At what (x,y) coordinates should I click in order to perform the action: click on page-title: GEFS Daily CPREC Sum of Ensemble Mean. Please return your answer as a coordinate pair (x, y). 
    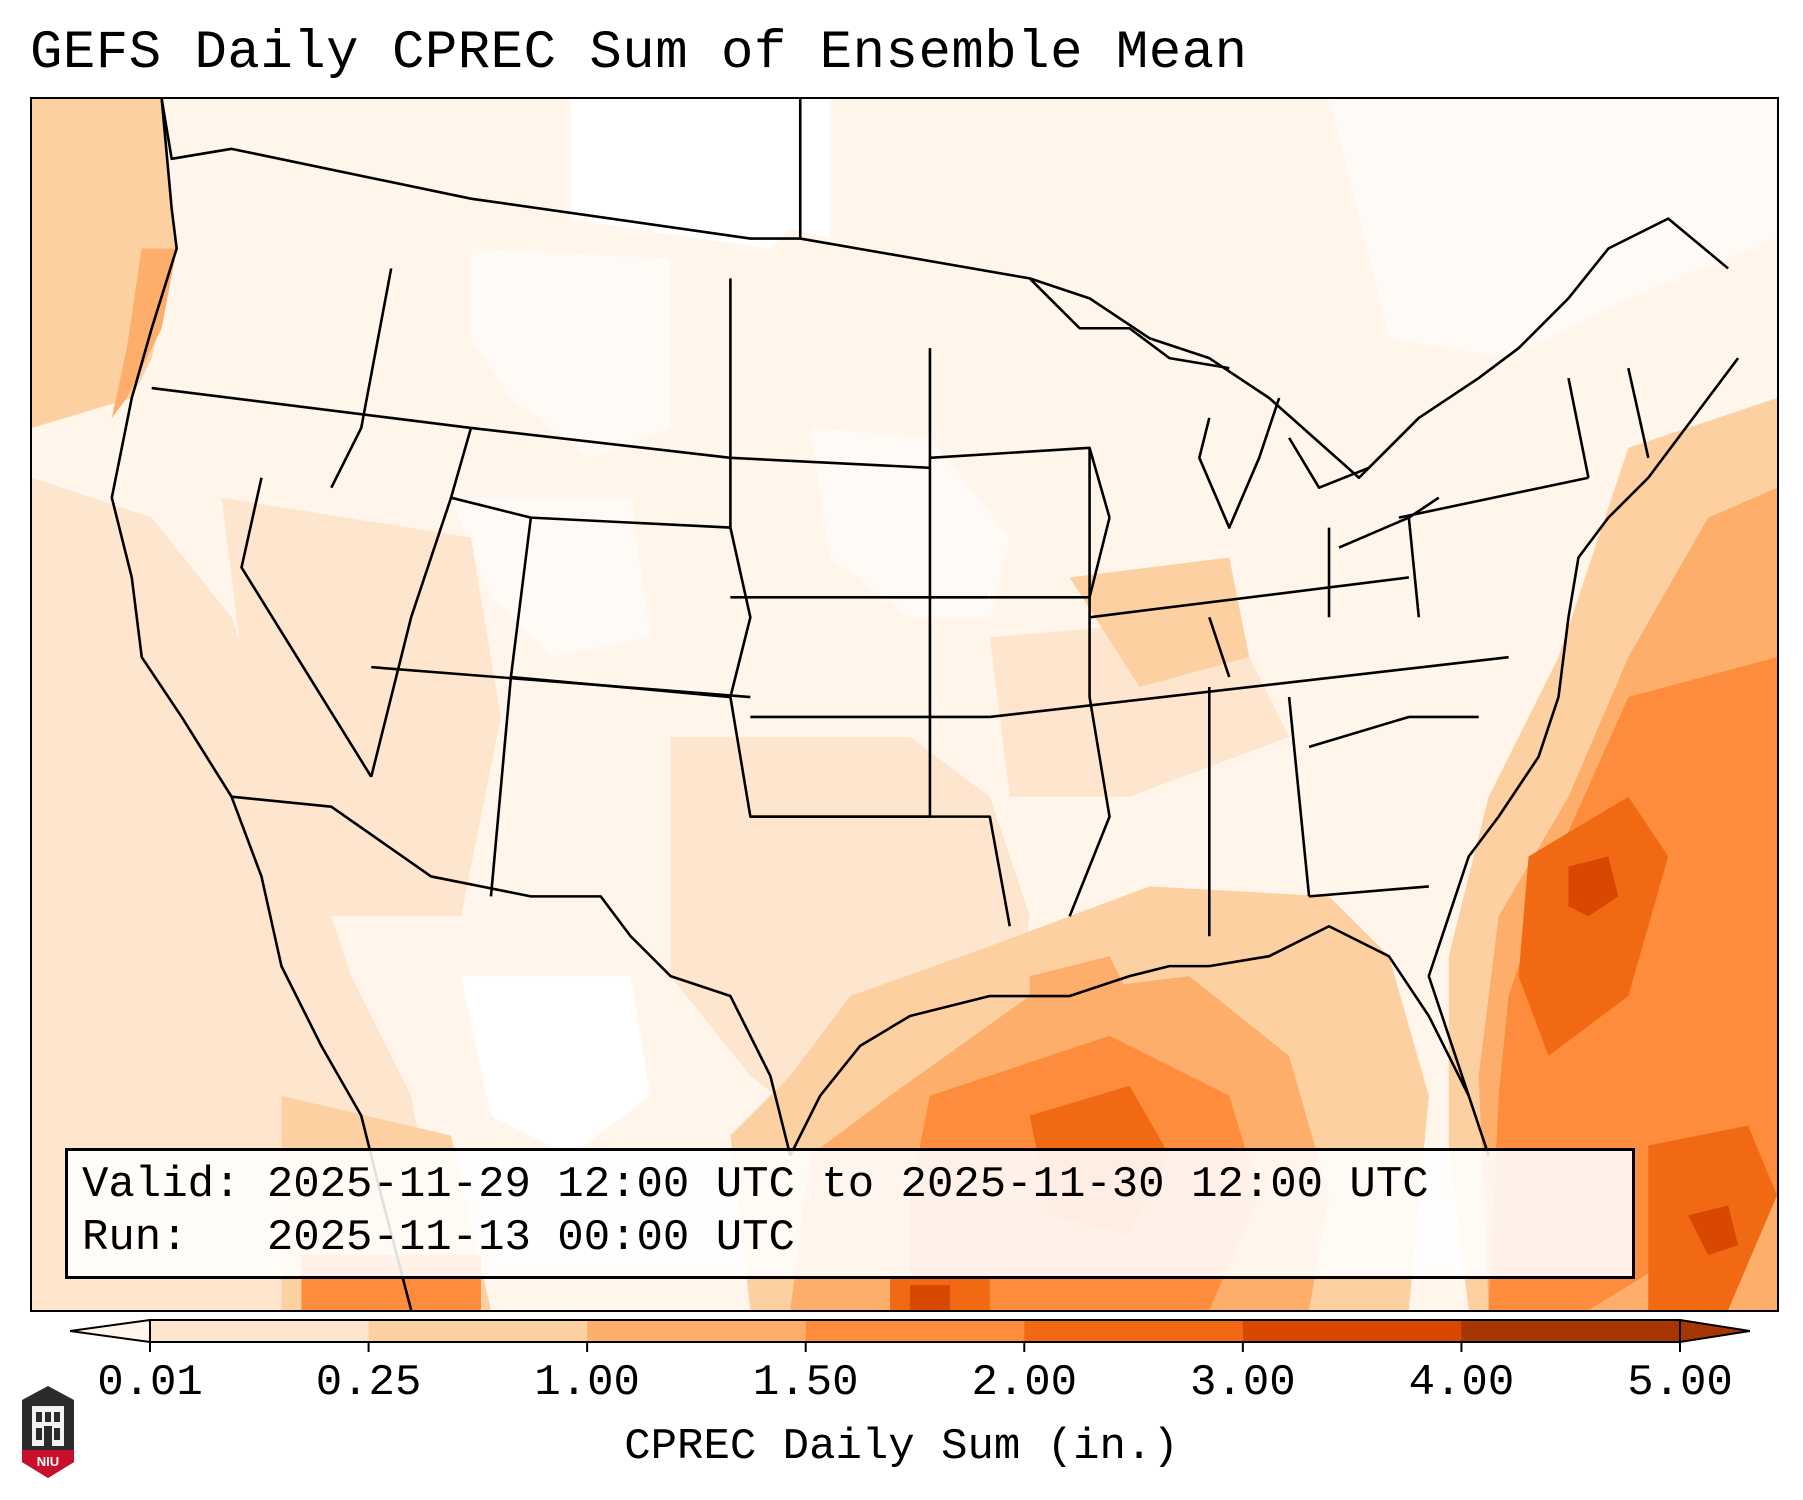
    Looking at the image, I should click on (639, 53).